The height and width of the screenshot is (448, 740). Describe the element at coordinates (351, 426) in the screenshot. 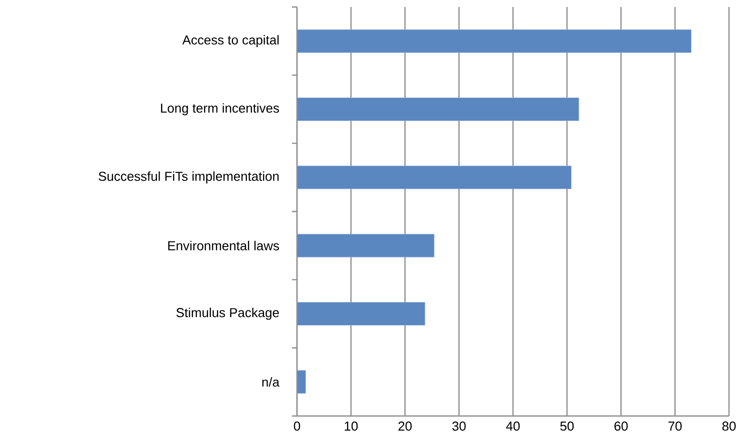

I see `x-tick-label: 10` at that location.